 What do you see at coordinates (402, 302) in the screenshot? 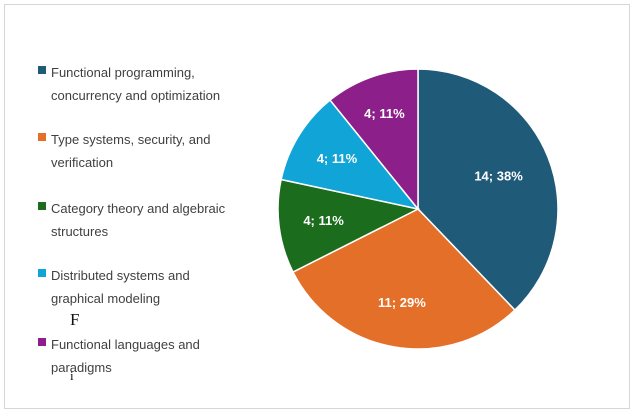
I see `slice-data-label: 11; 29%` at bounding box center [402, 302].